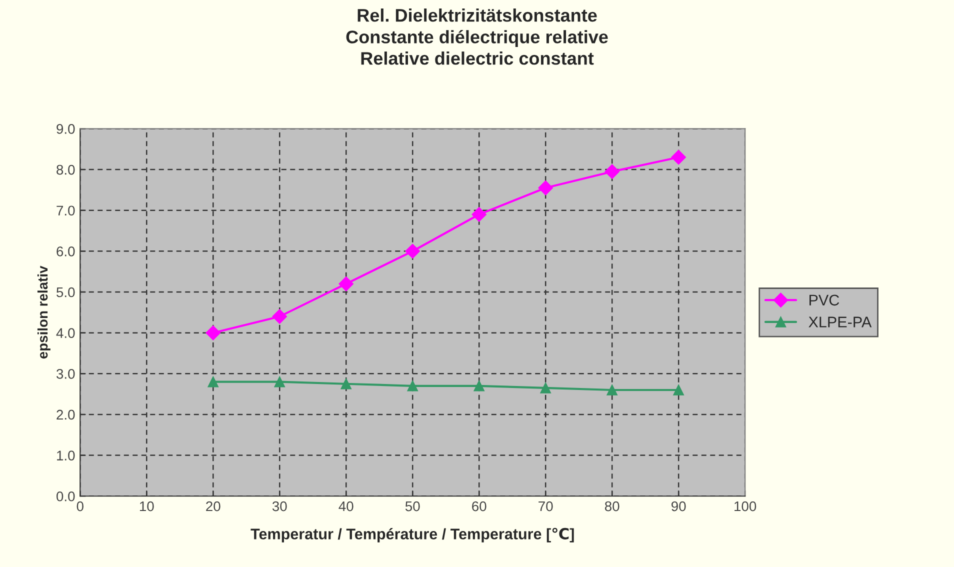 Image resolution: width=954 pixels, height=567 pixels. What do you see at coordinates (43, 312) in the screenshot?
I see `y-axis-title: epsilon relativ` at bounding box center [43, 312].